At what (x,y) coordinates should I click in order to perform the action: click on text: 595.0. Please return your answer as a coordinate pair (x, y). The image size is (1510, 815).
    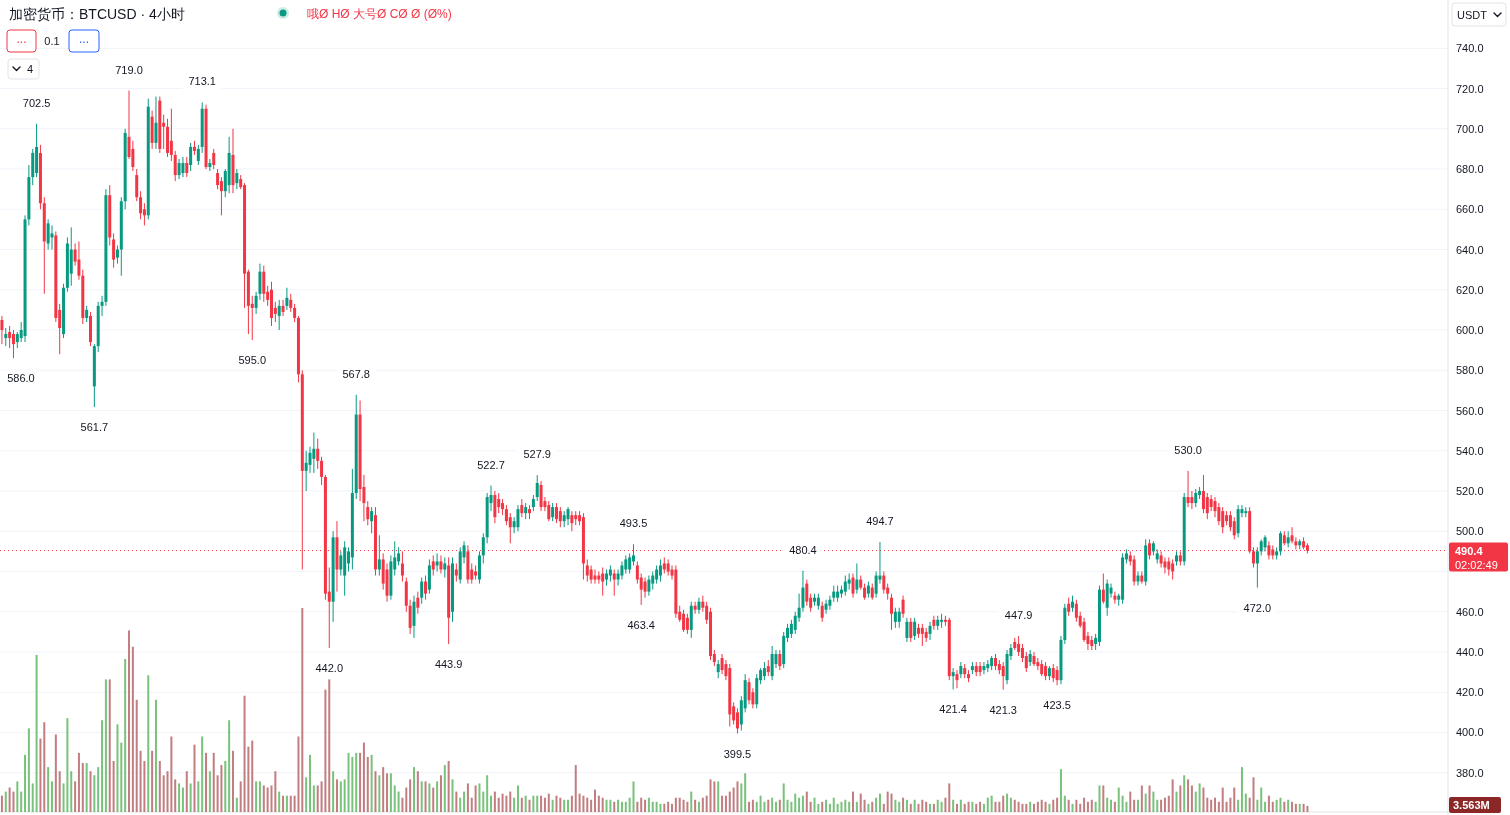
    Looking at the image, I should click on (252, 360).